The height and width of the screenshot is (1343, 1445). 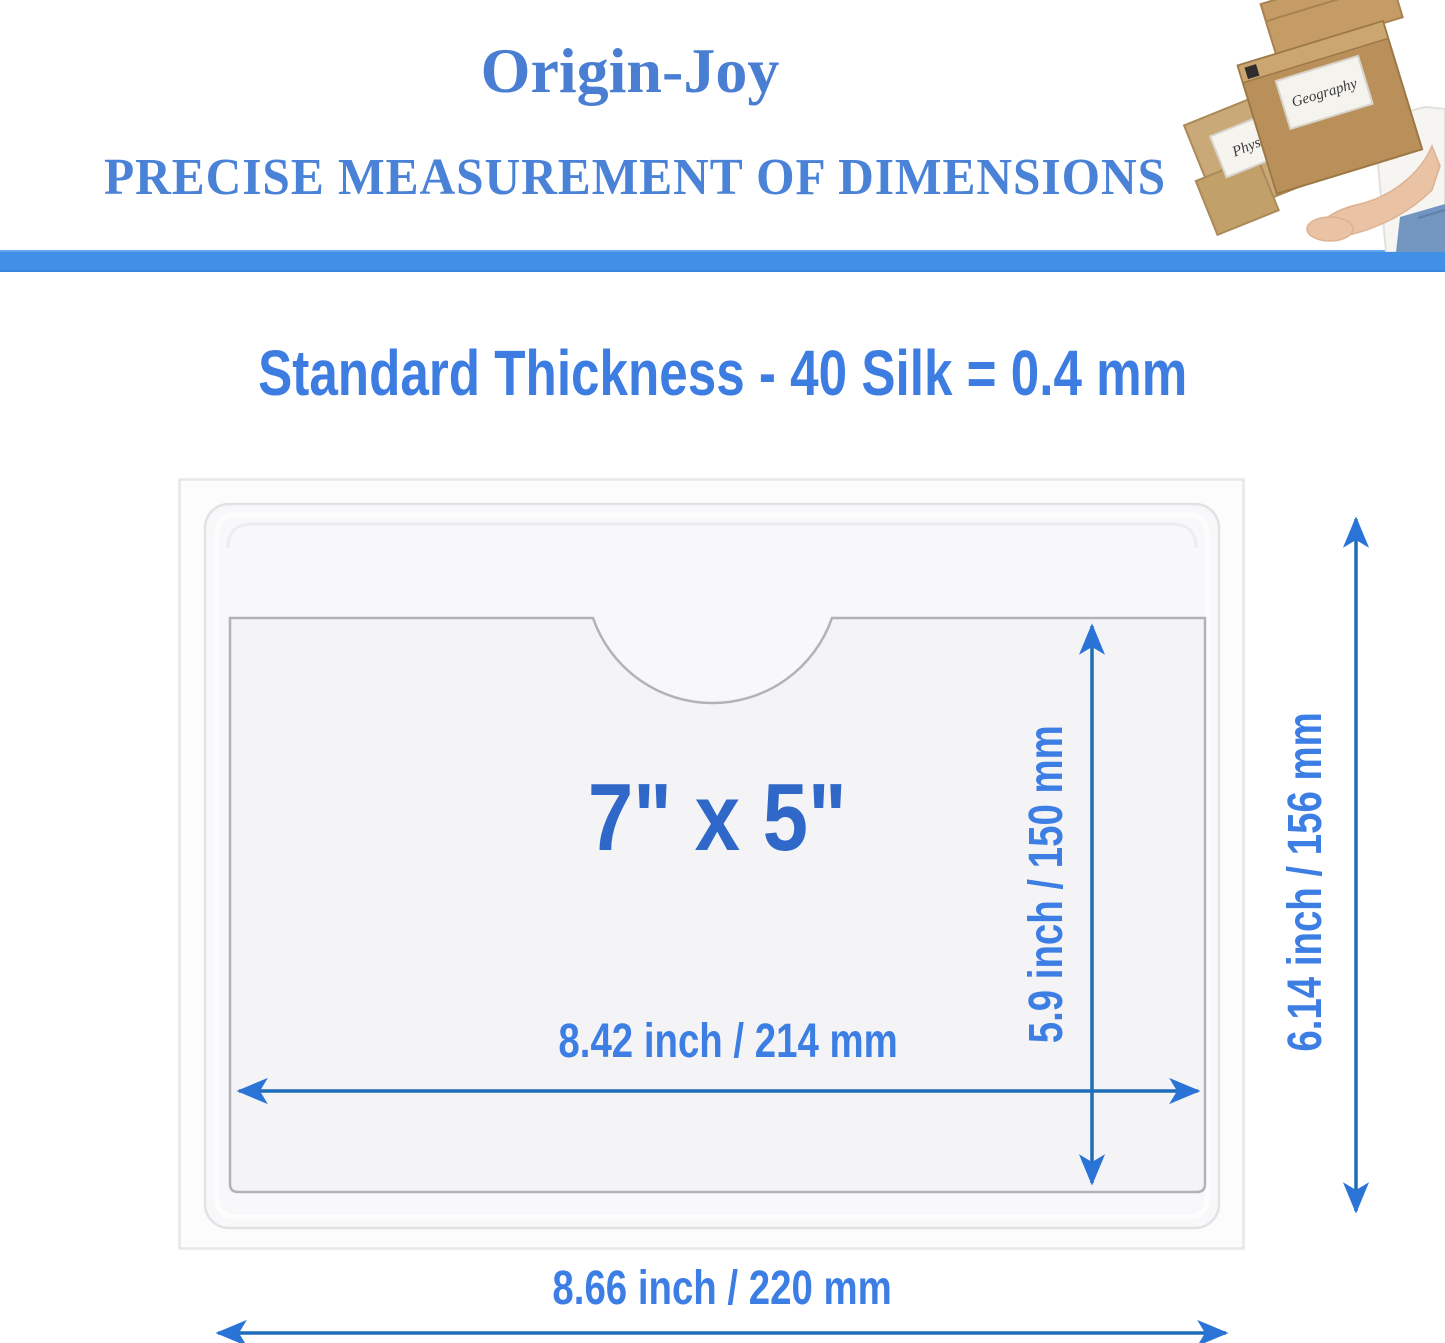 What do you see at coordinates (1324, 92) in the screenshot?
I see `geography-label-card` at bounding box center [1324, 92].